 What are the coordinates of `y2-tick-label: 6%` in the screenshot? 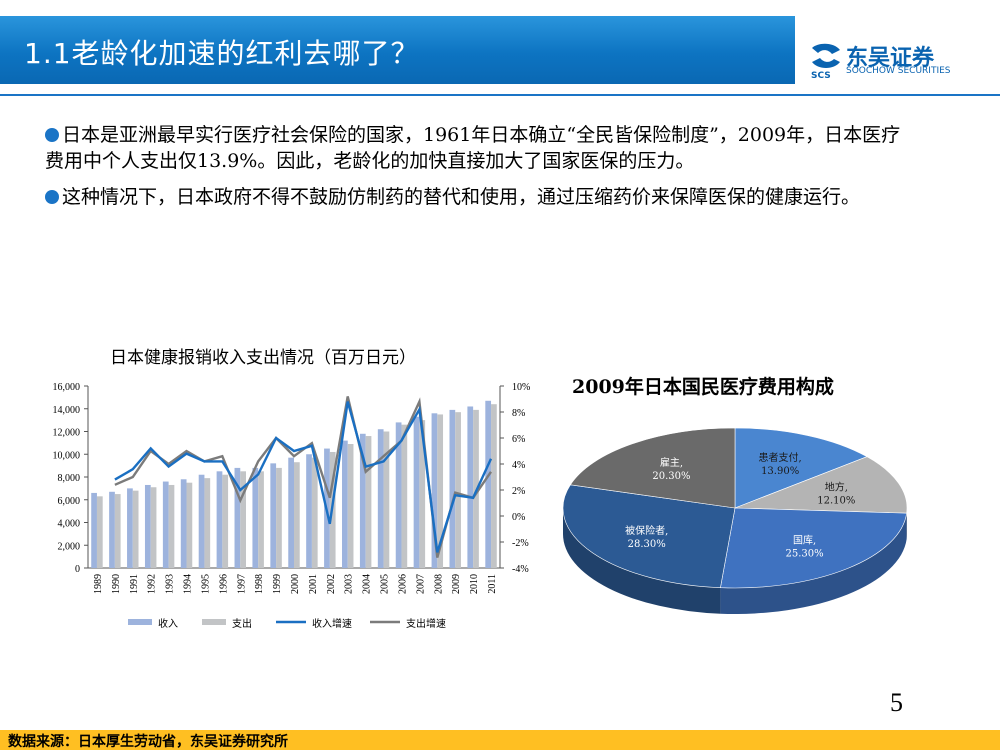 It's located at (518, 439).